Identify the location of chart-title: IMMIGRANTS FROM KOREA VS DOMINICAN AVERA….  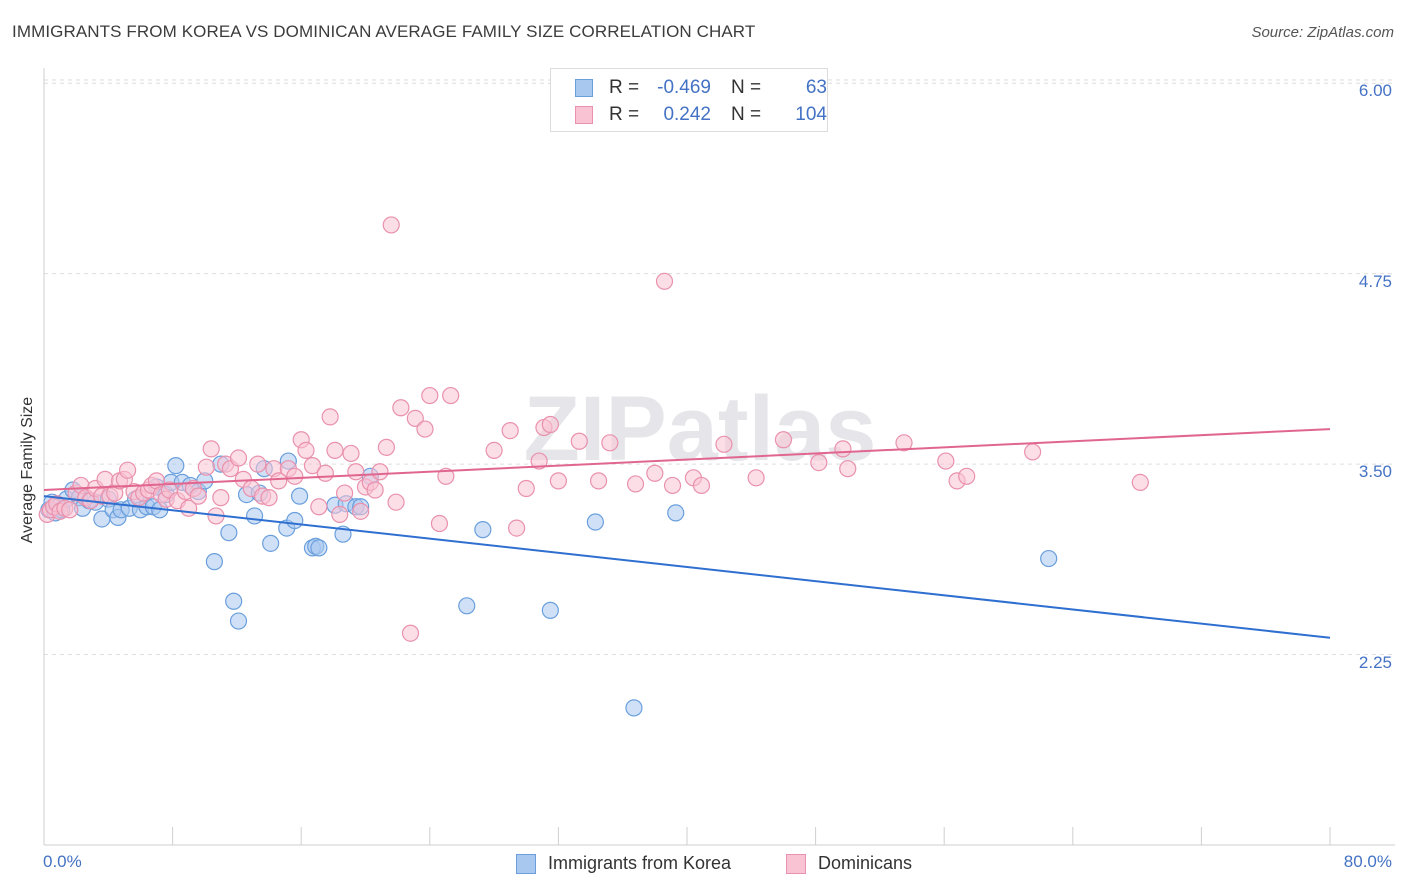
(384, 31).